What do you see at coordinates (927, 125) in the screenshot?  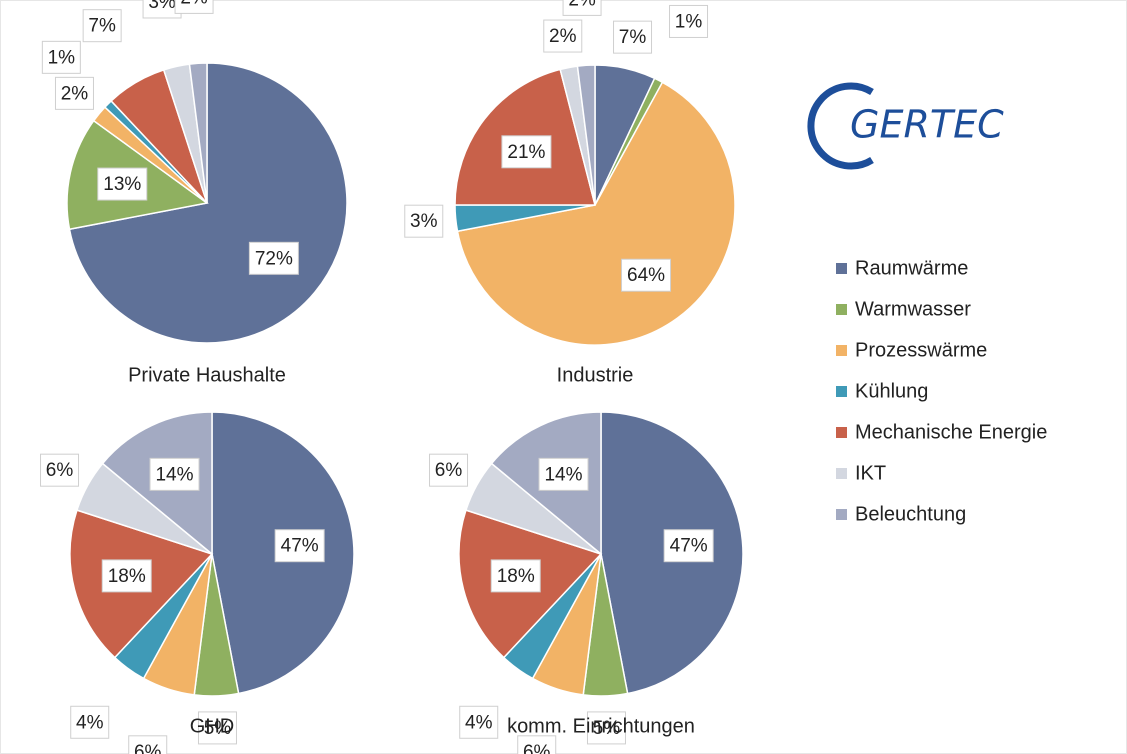 I see `logo-text: GERTEC` at bounding box center [927, 125].